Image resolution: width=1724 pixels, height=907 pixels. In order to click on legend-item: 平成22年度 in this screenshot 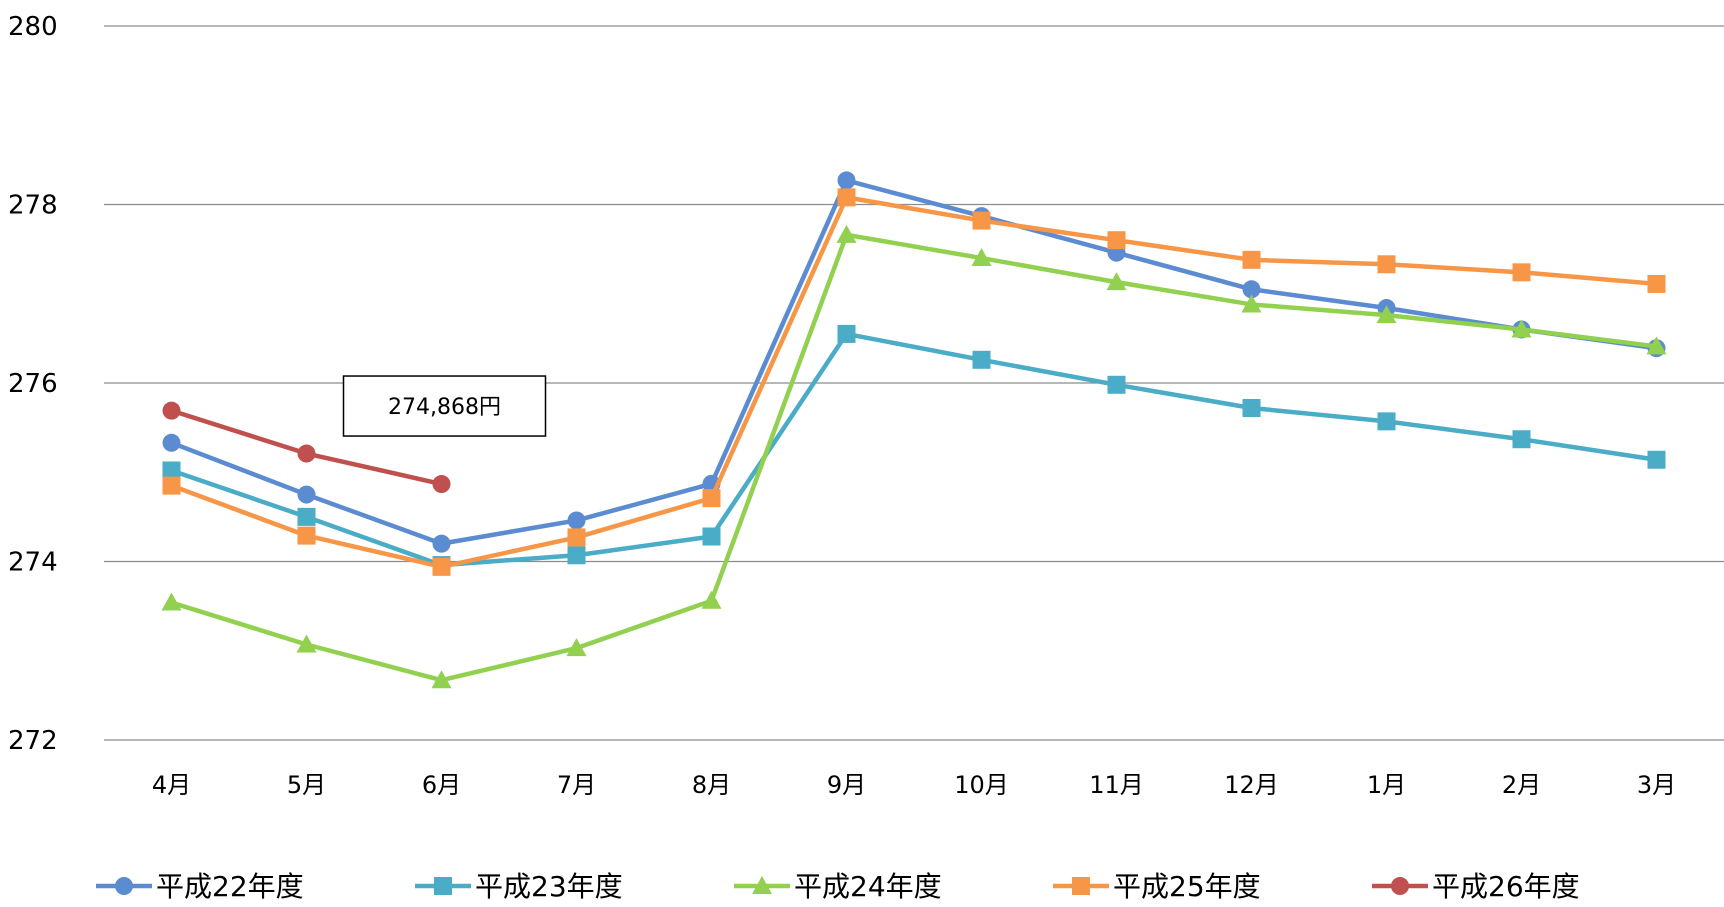, I will do `click(200, 886)`.